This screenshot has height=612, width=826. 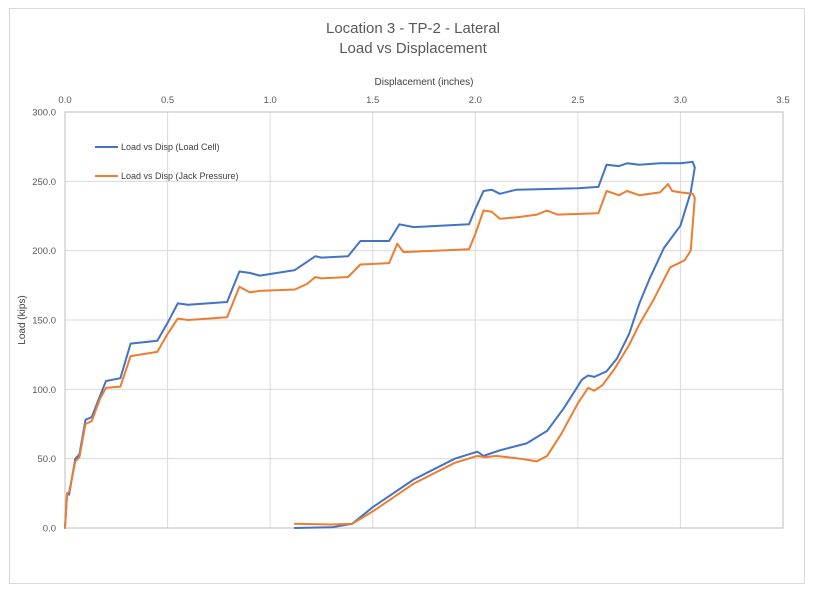 I want to click on y-tick-label: 50.0, so click(x=47, y=459).